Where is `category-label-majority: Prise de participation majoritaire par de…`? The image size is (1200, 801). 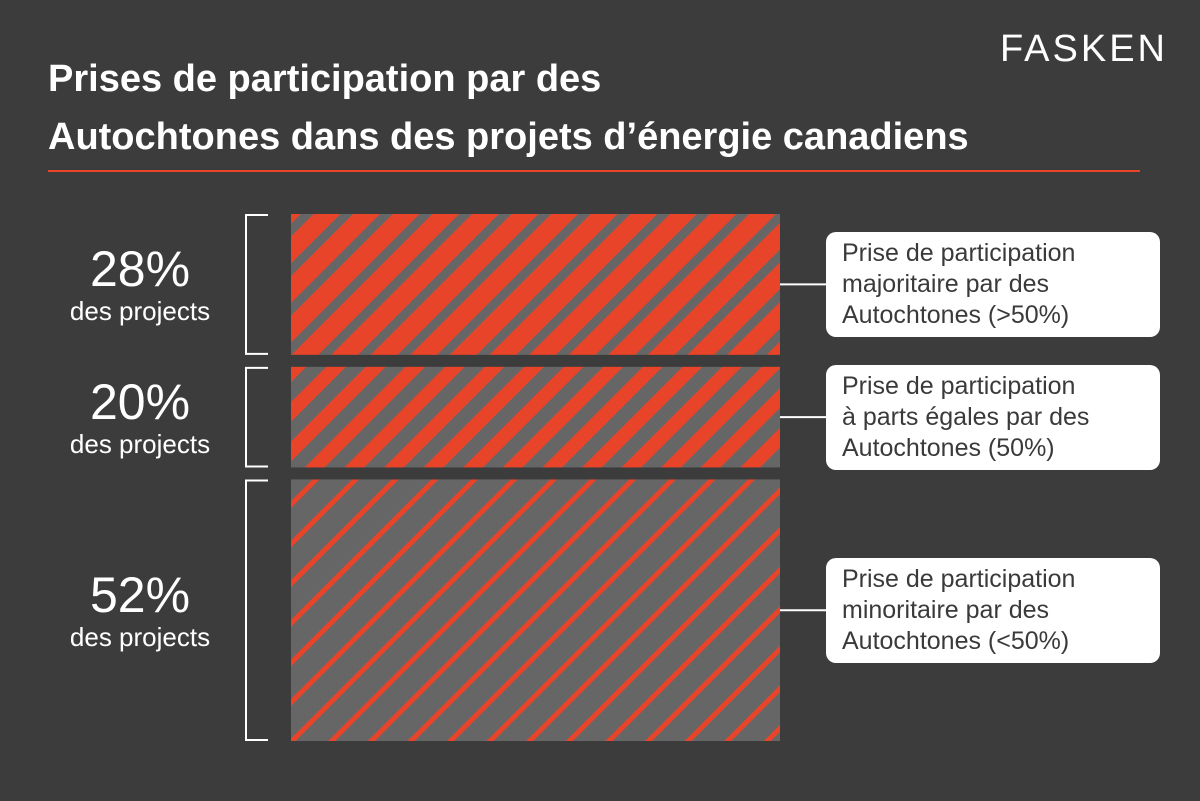 category-label-majority: Prise de participation majoritaire par de… is located at coordinates (993, 285).